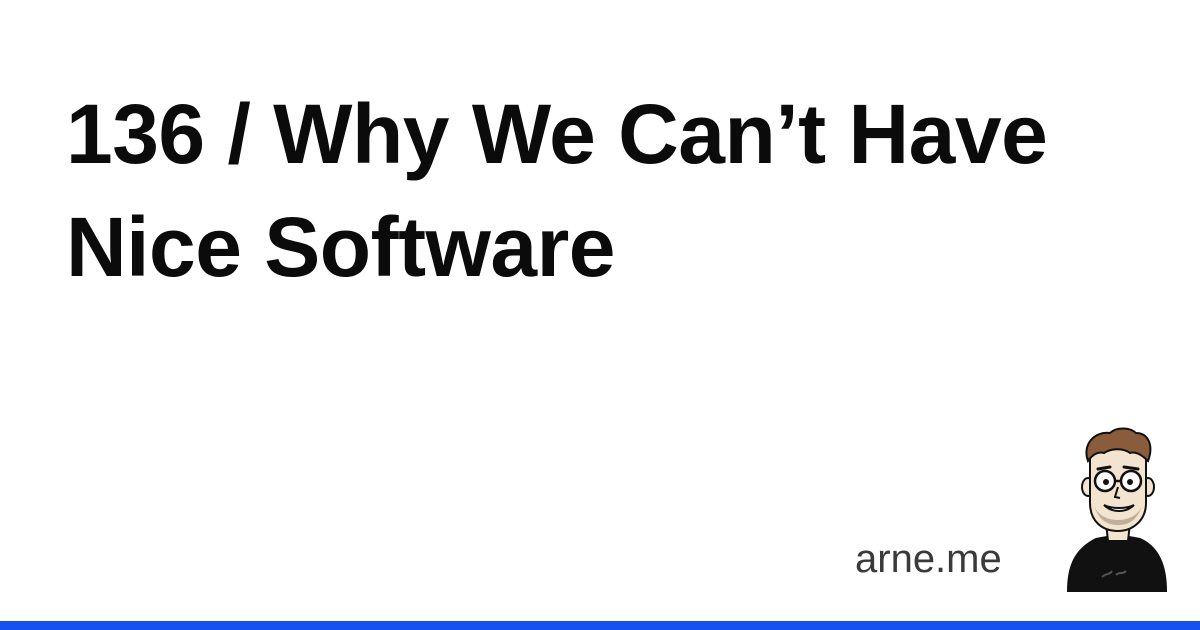 The width and height of the screenshot is (1200, 630). I want to click on site-name: arne.me, so click(928, 559).